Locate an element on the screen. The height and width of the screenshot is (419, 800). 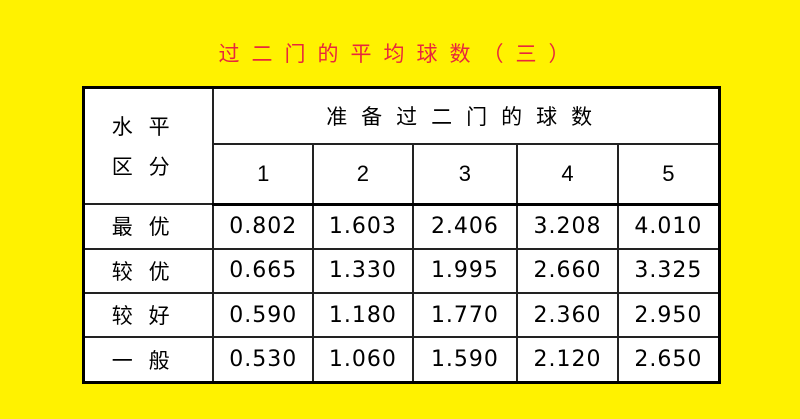
table-row: 较优 0.665 1.330 1.995 2.660 3.325 is located at coordinates (401, 270).